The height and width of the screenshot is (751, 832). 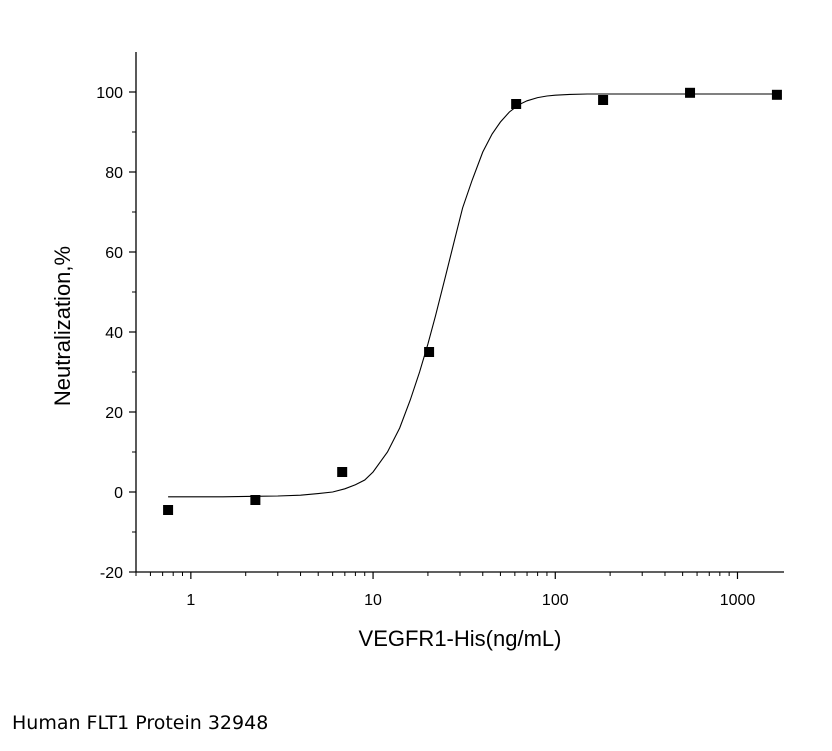 I want to click on x-tick-label: 1, so click(x=190, y=600).